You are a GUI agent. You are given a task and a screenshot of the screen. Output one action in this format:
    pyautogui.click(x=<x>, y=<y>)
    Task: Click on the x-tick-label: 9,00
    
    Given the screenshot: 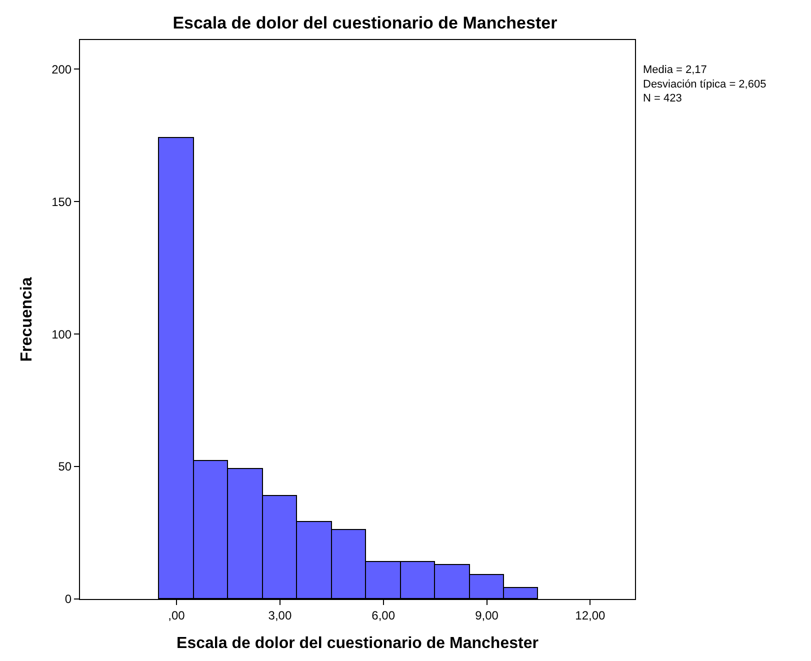 What is the action you would take?
    pyautogui.click(x=487, y=615)
    